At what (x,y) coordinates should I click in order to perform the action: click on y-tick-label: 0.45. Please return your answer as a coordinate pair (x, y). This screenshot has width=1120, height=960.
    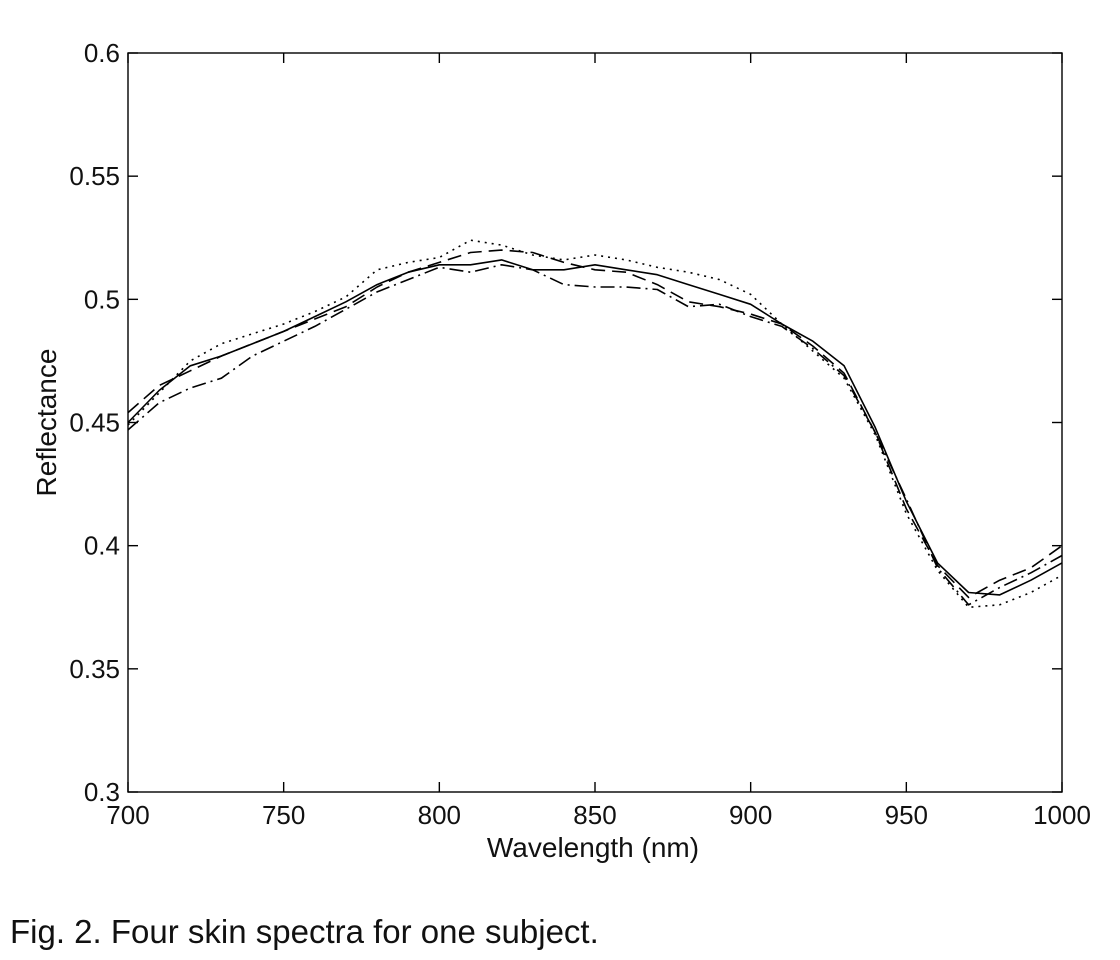
    Looking at the image, I should click on (94, 423).